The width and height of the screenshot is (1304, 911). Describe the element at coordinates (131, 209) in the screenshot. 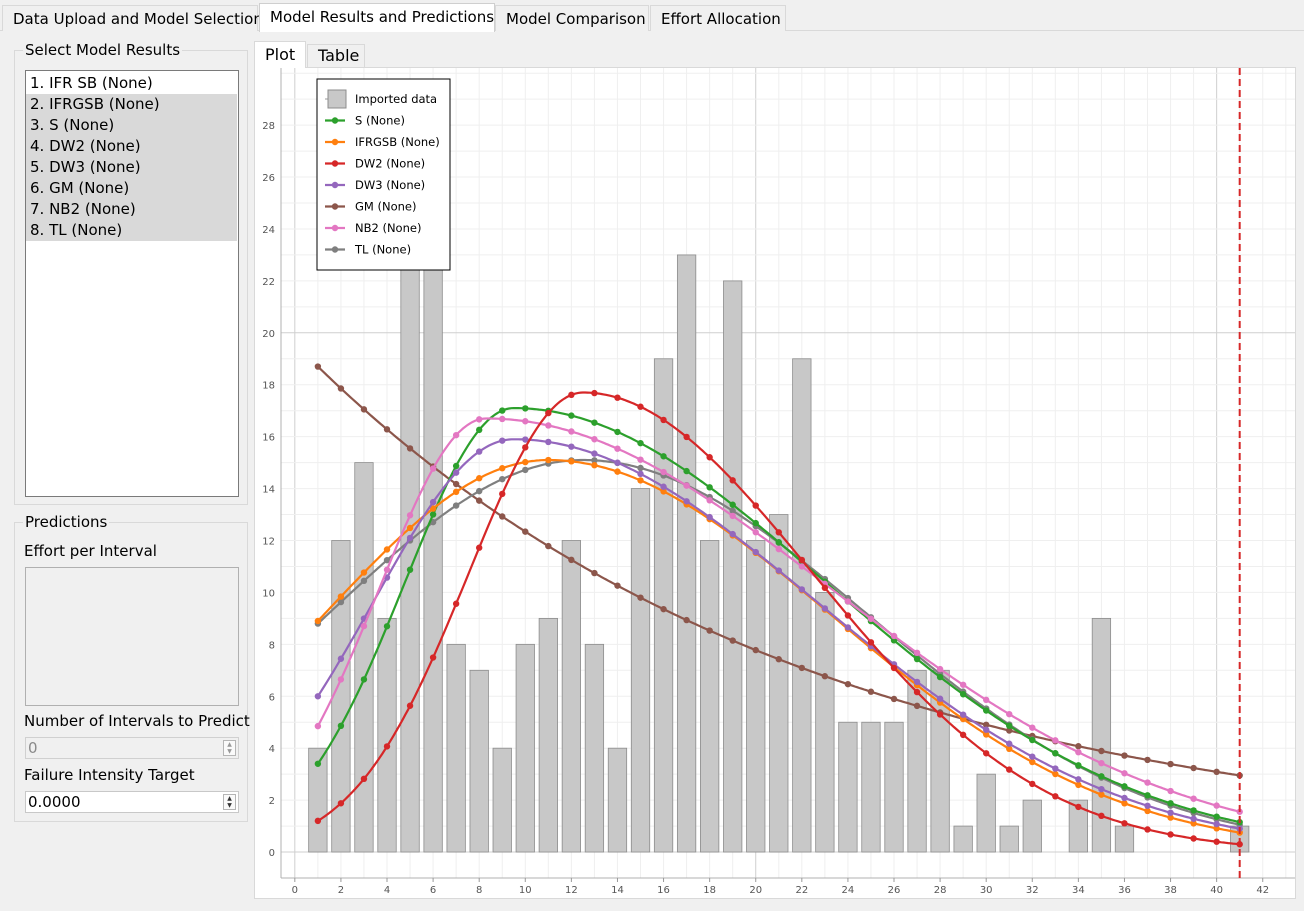

I see `model-item-nb2: 7. NB2 (None)` at that location.